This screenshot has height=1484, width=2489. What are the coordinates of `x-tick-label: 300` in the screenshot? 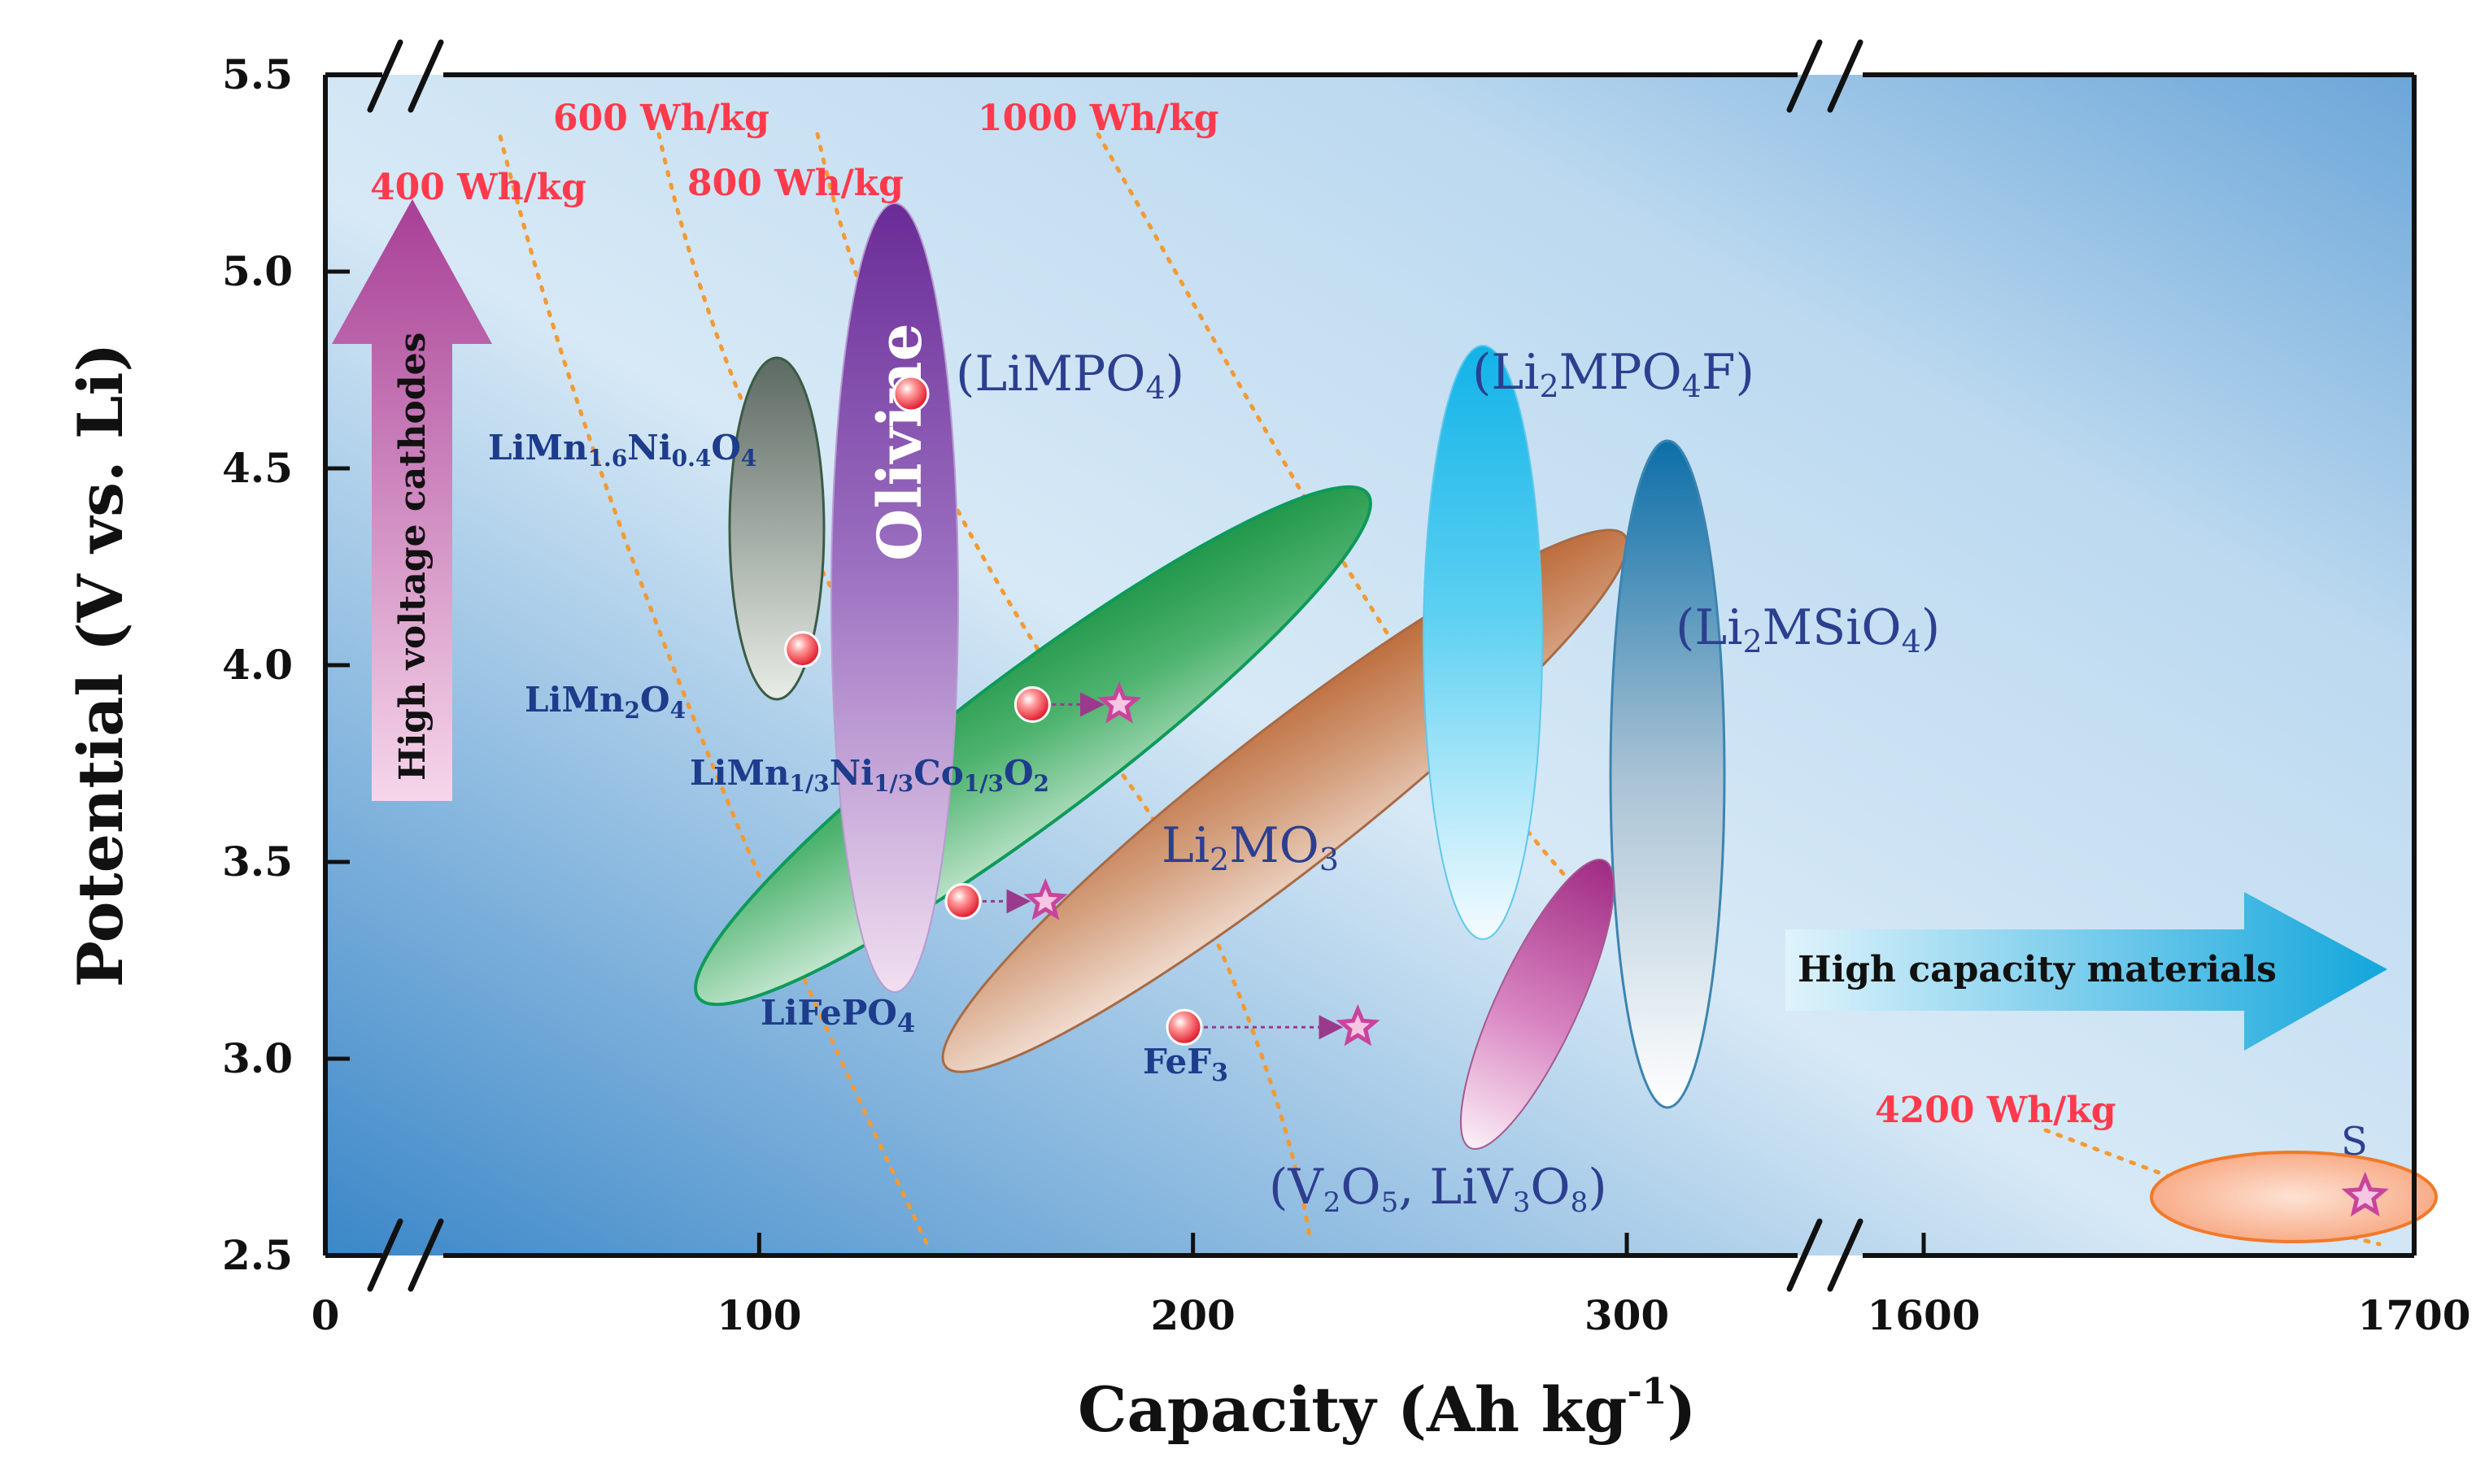 It's located at (1627, 1315).